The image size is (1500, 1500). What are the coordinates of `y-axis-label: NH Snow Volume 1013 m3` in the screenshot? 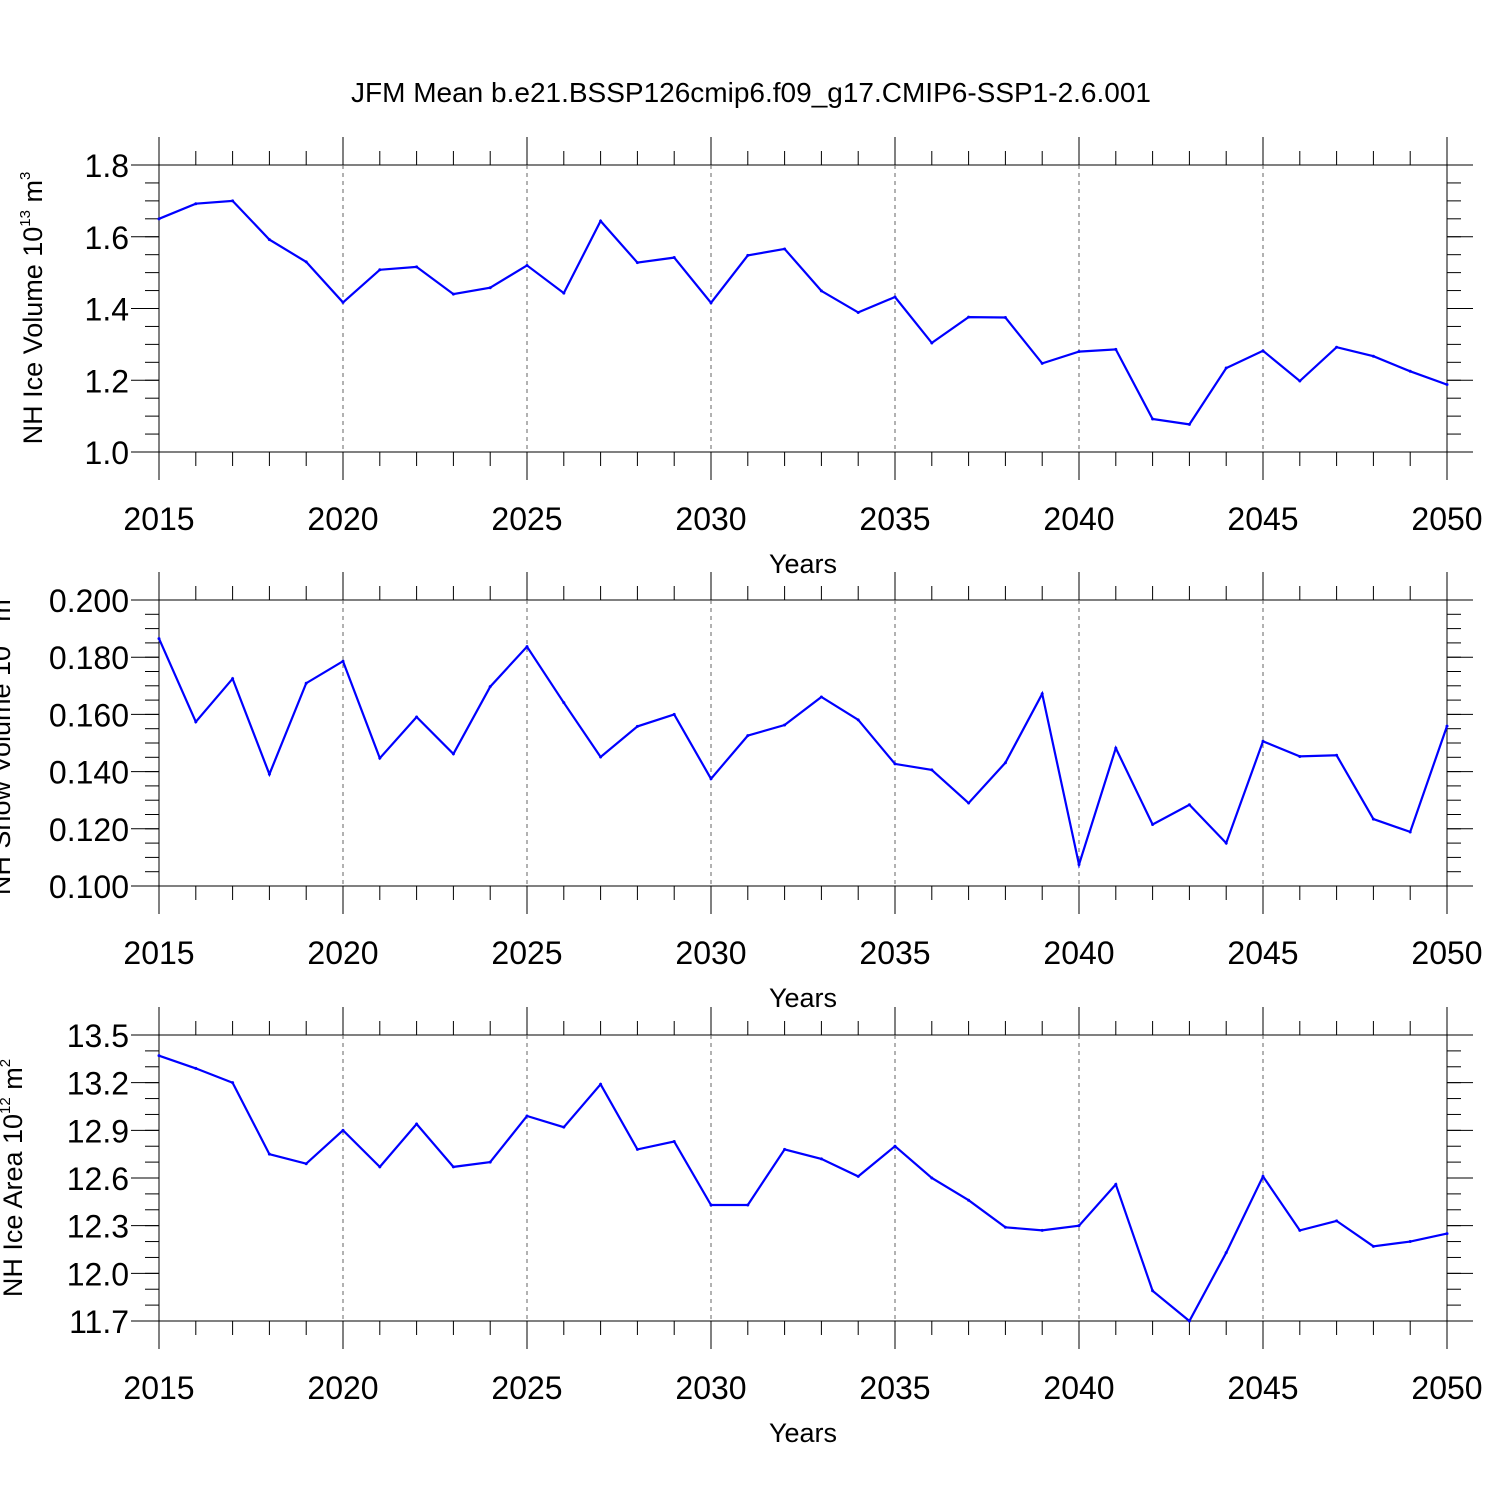 It's located at (8, 743).